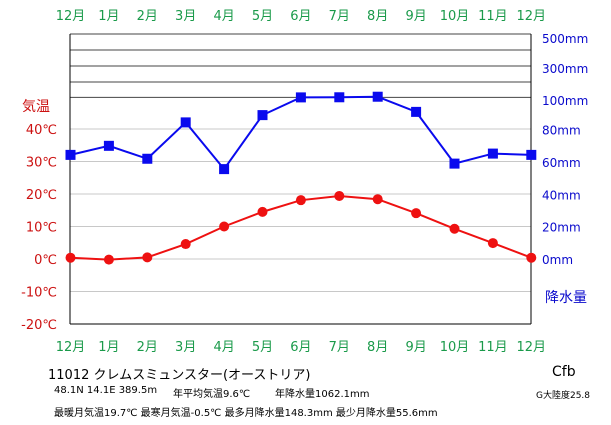 This screenshot has width=611, height=425. What do you see at coordinates (563, 396) in the screenshot?
I see `continentality: G大陸度25.8` at bounding box center [563, 396].